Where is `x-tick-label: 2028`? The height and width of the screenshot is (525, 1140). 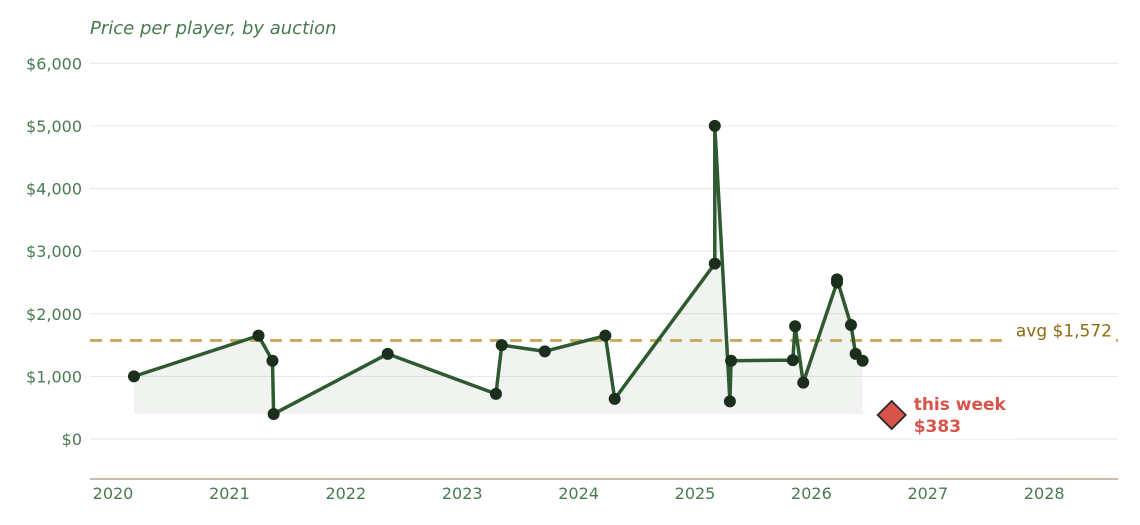
x-tick-label: 2028 is located at coordinates (1044, 493).